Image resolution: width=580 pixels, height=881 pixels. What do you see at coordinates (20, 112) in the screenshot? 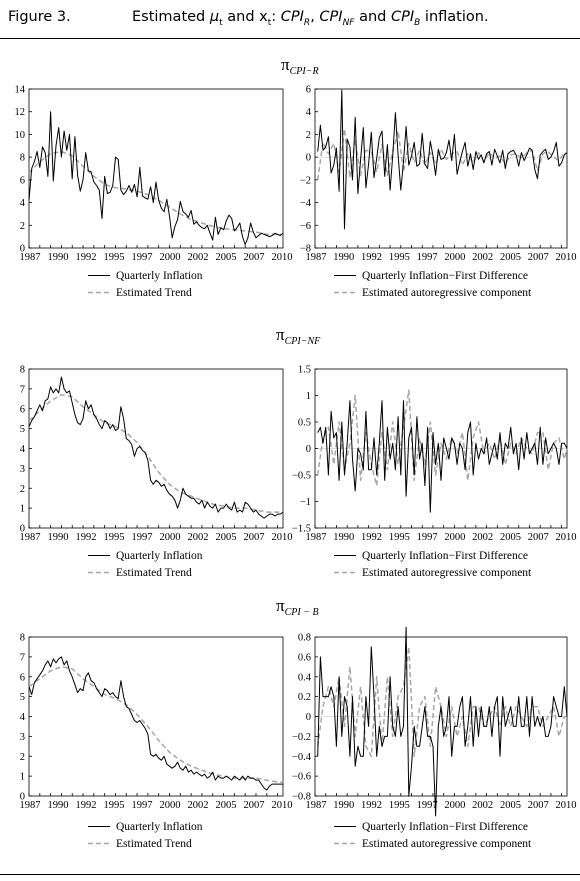
I see `y-tick-label: 12` at bounding box center [20, 112].